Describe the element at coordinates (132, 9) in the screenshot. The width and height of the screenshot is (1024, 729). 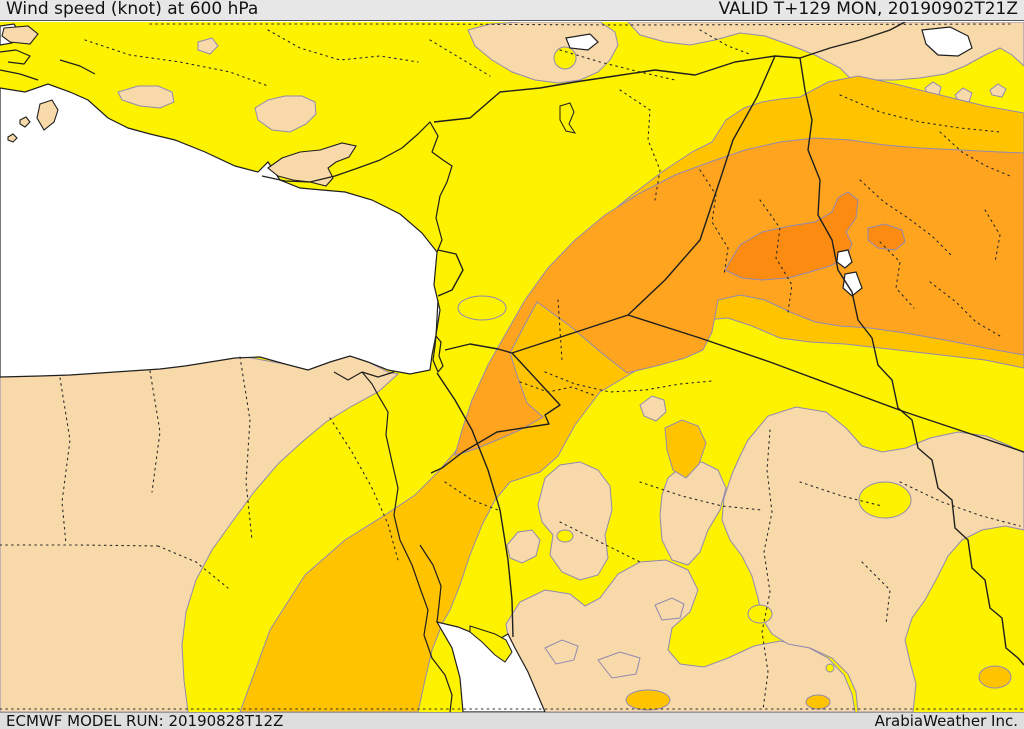
I see `map-title: Wind speed (knot) at 600 hPa` at that location.